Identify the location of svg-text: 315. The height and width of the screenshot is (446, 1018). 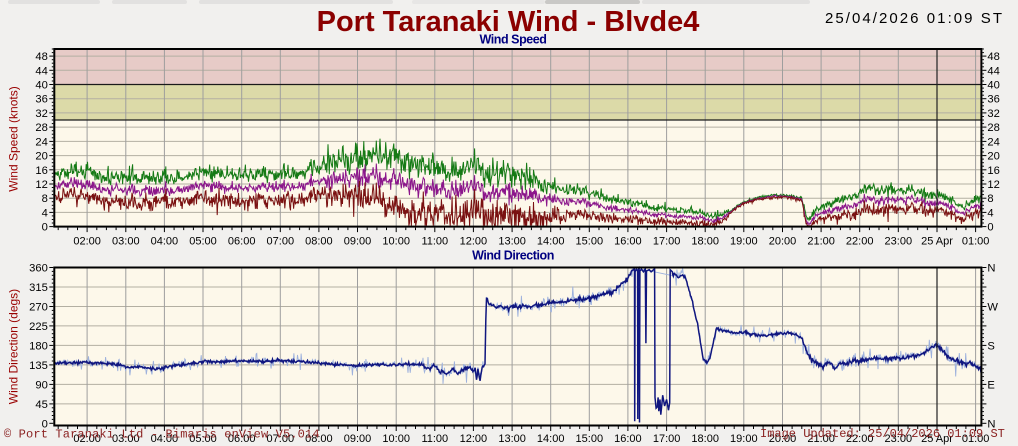
(38, 288).